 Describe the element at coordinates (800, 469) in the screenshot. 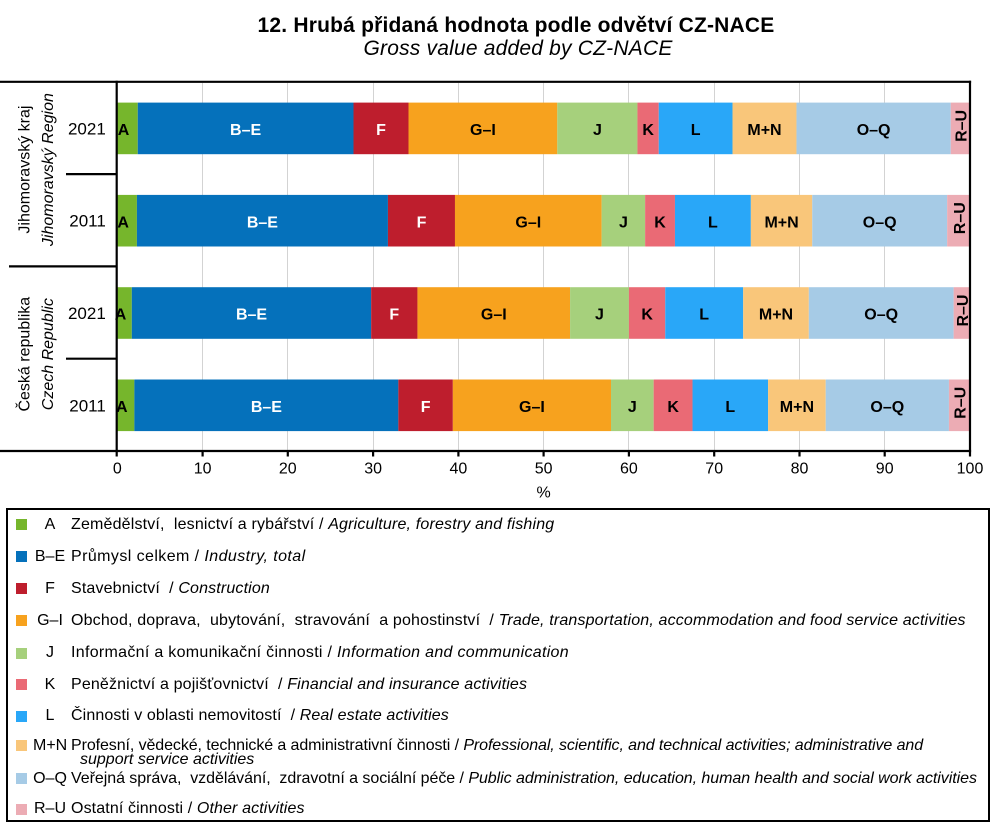

I see `svg-text: 80` at that location.